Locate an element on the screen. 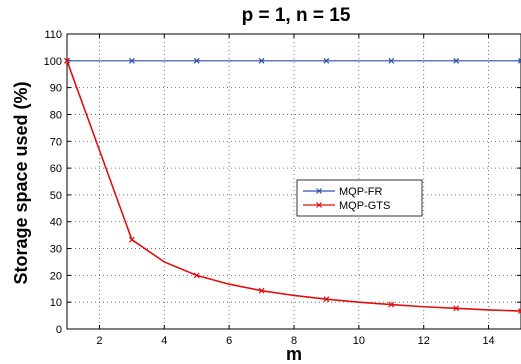  x-tick-label: 12 is located at coordinates (424, 341).